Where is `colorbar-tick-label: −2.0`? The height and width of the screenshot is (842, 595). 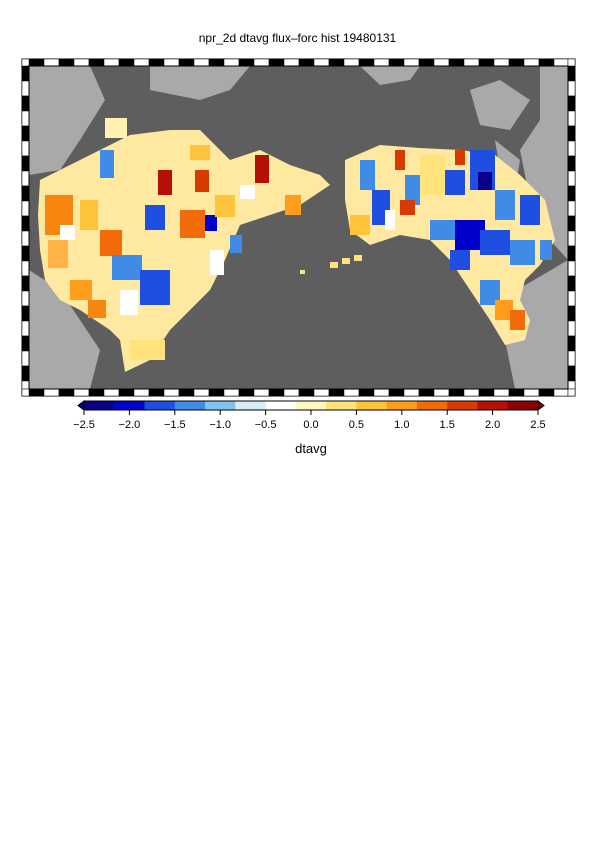 colorbar-tick-label: −2.0 is located at coordinates (130, 425).